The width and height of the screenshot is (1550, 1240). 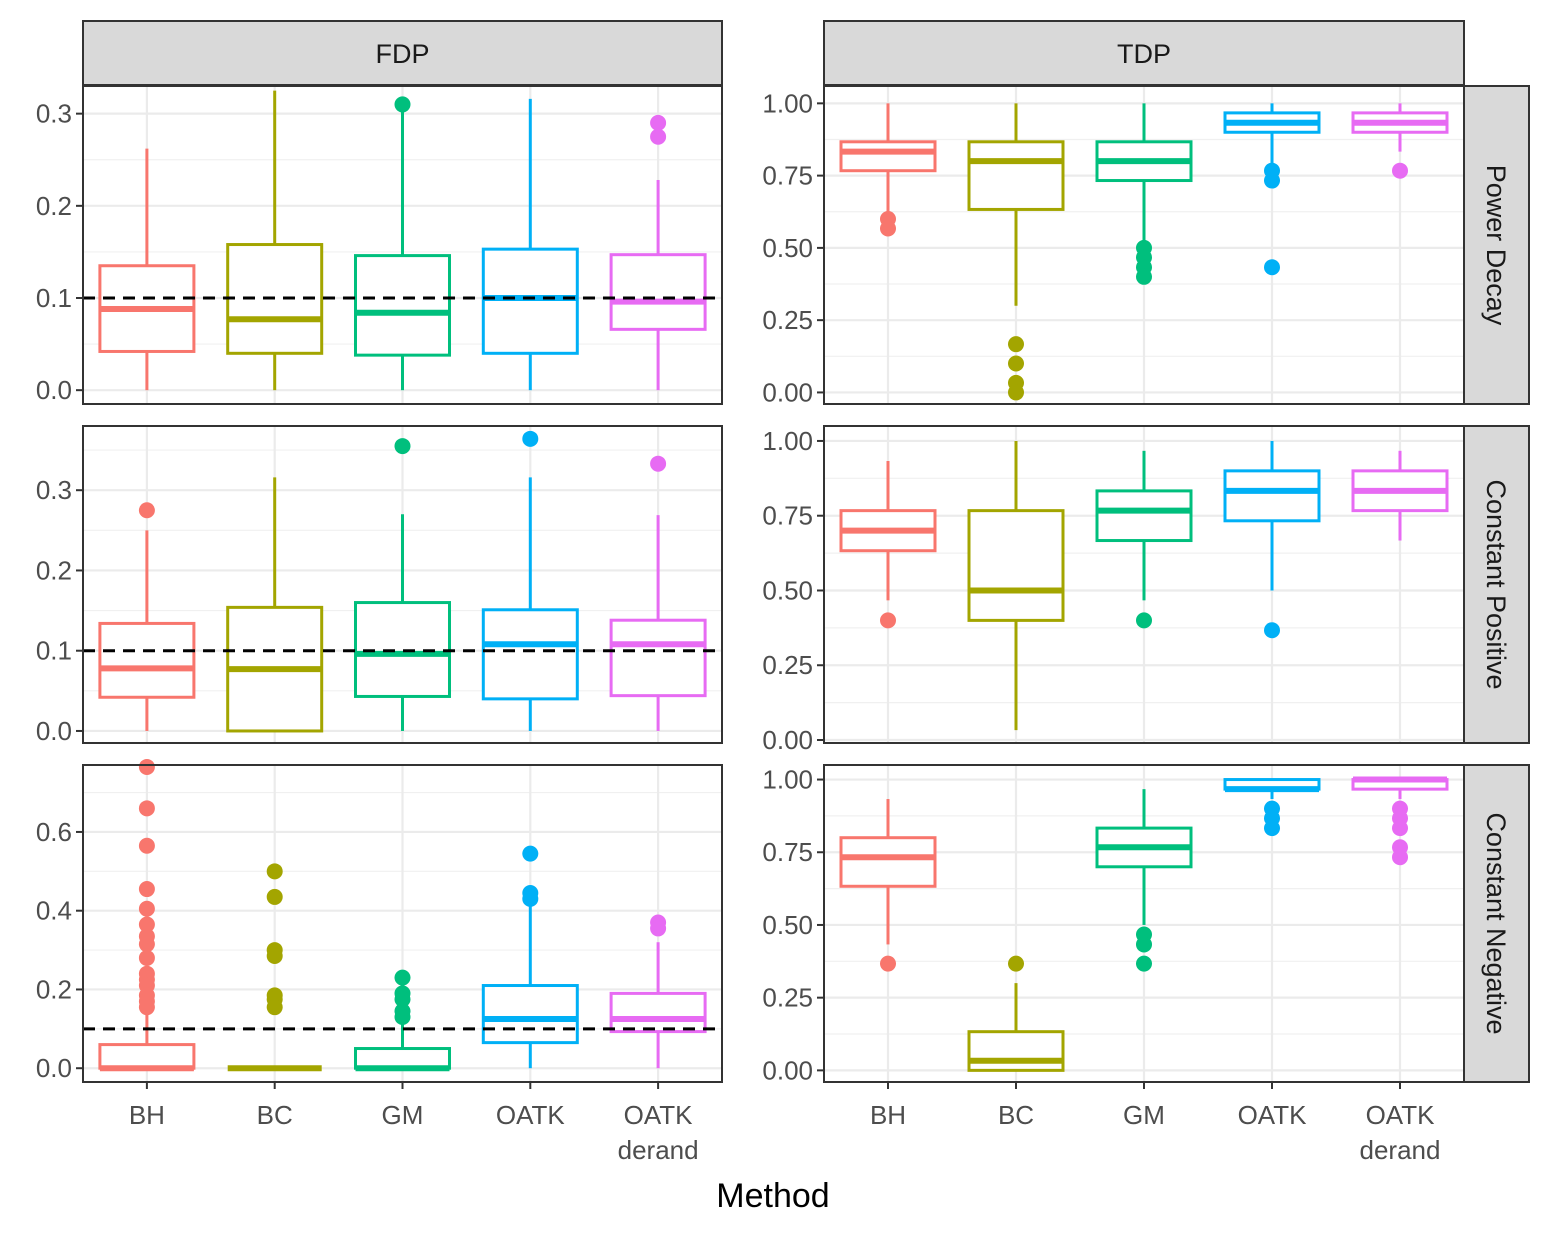 I want to click on strip-power-decay-label: Power Decay, so click(x=1496, y=245).